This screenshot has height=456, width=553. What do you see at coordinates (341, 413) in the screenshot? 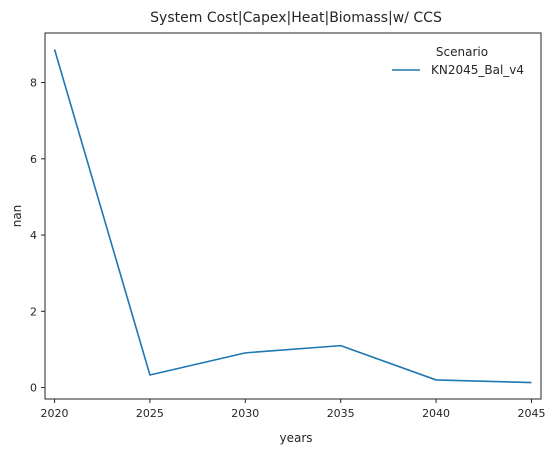
I see `x-tick-label: 2035` at bounding box center [341, 413].